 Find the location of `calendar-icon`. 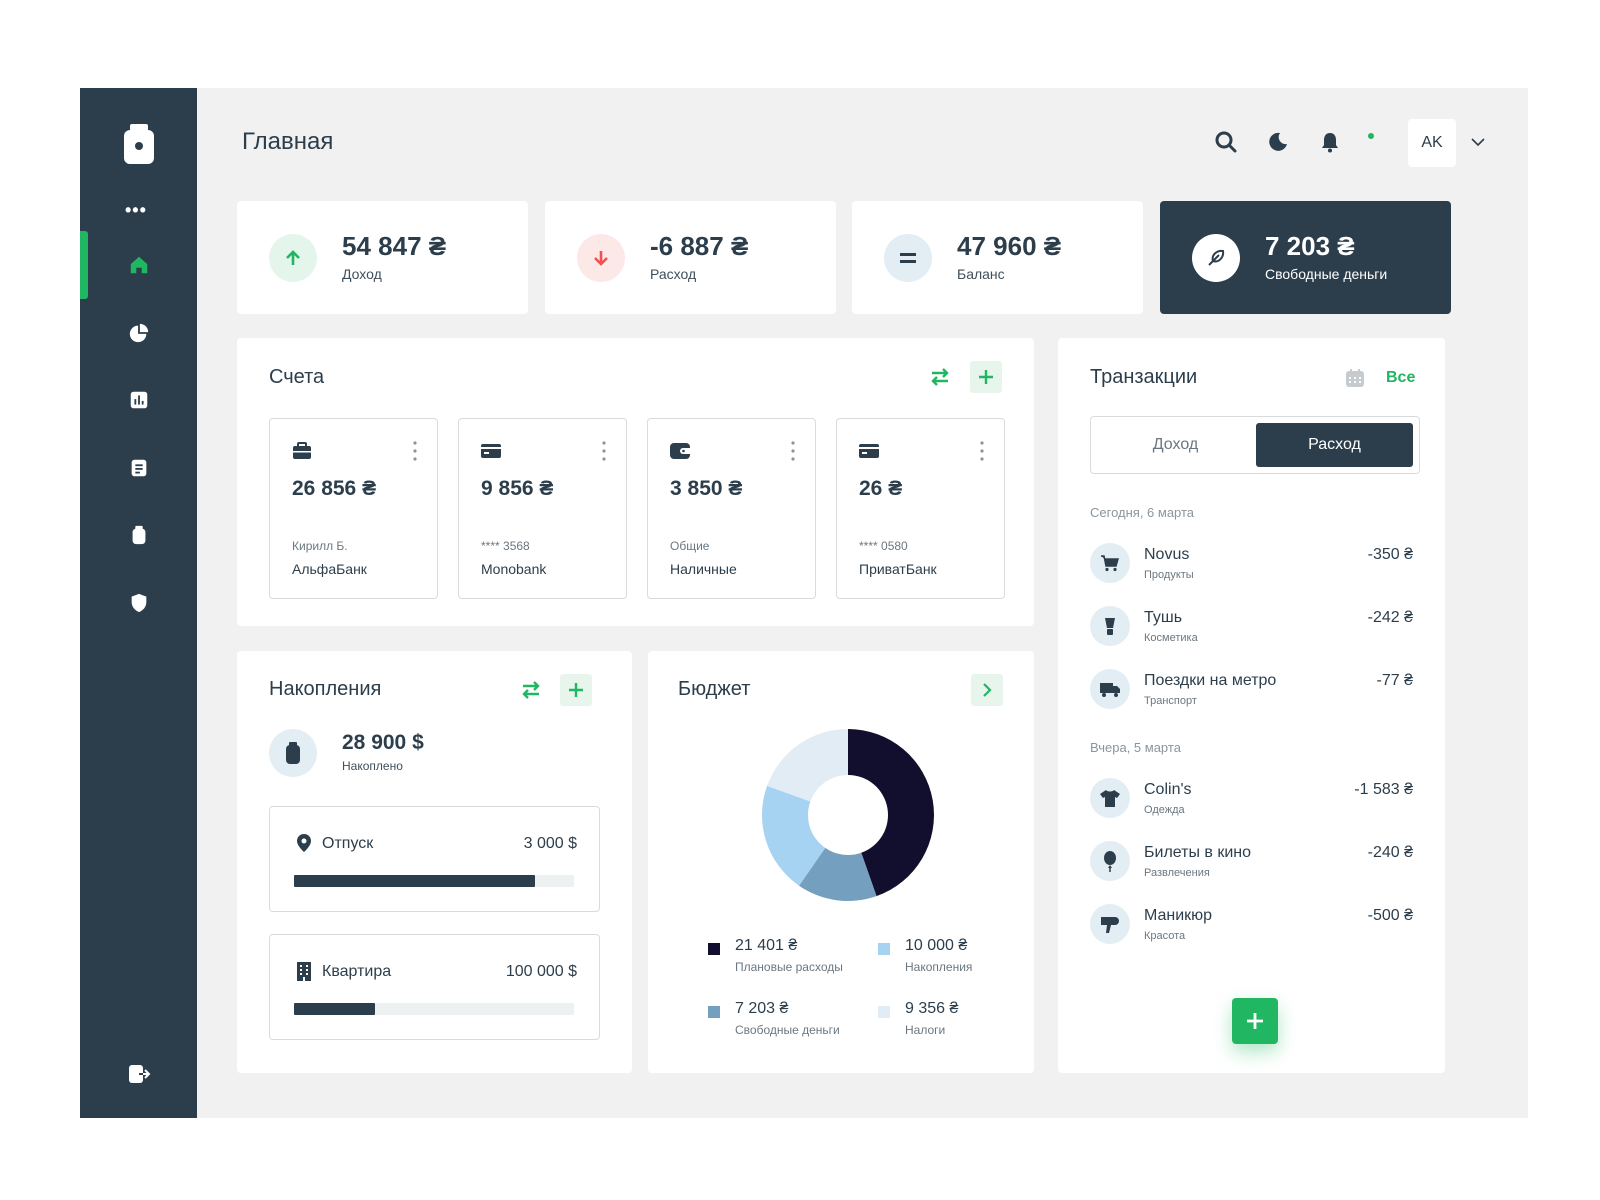

calendar-icon is located at coordinates (1355, 378).